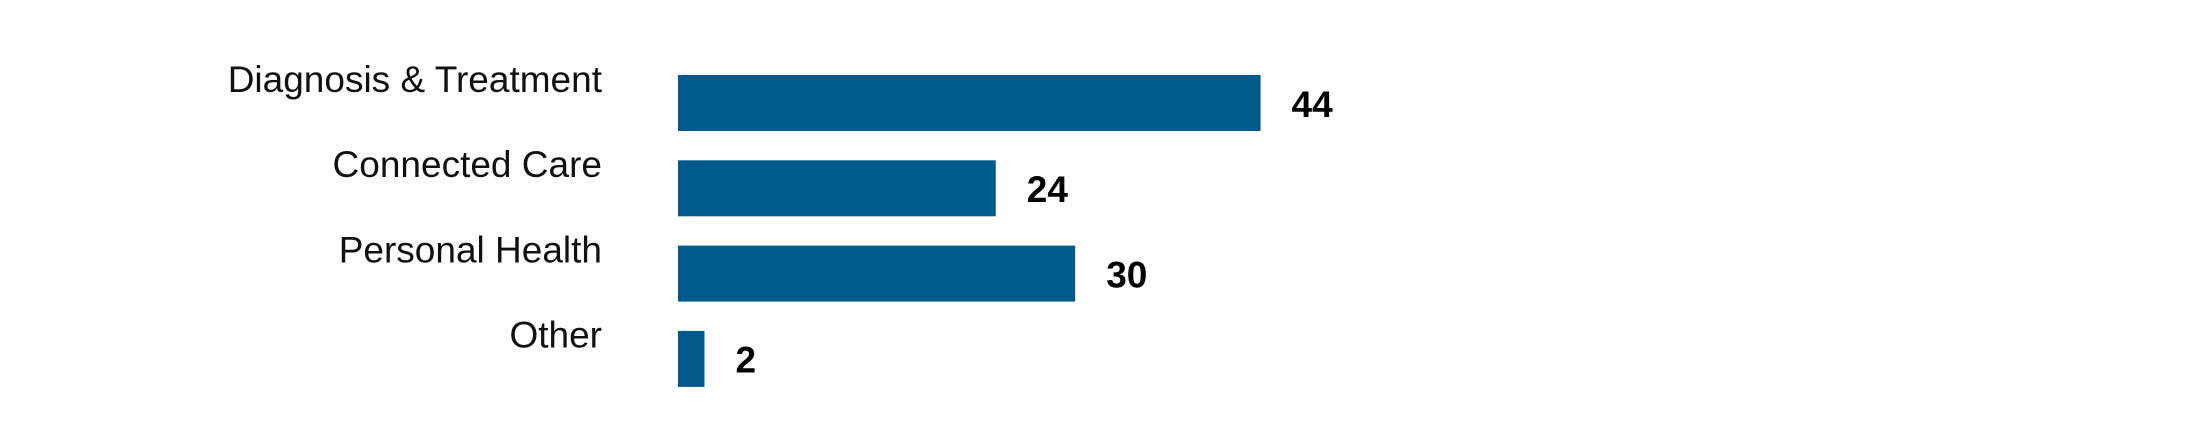 This screenshot has height=440, width=2200. I want to click on category-label: Diagnosis & Treatment, so click(415, 79).